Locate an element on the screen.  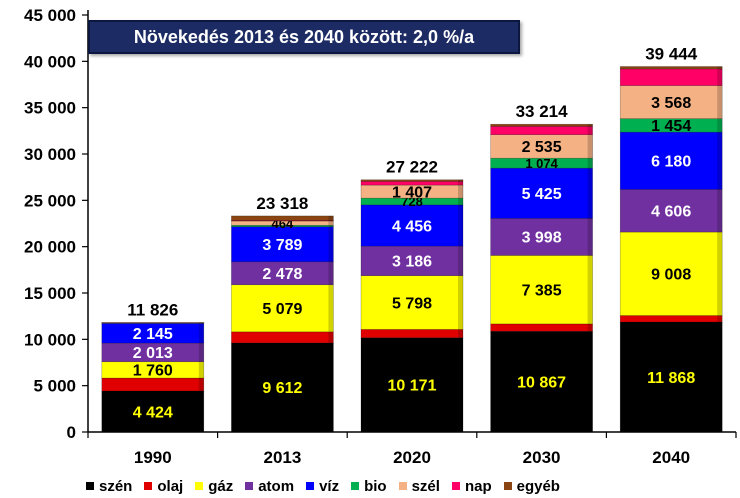
bar-data-label: 5 079 is located at coordinates (282, 309).